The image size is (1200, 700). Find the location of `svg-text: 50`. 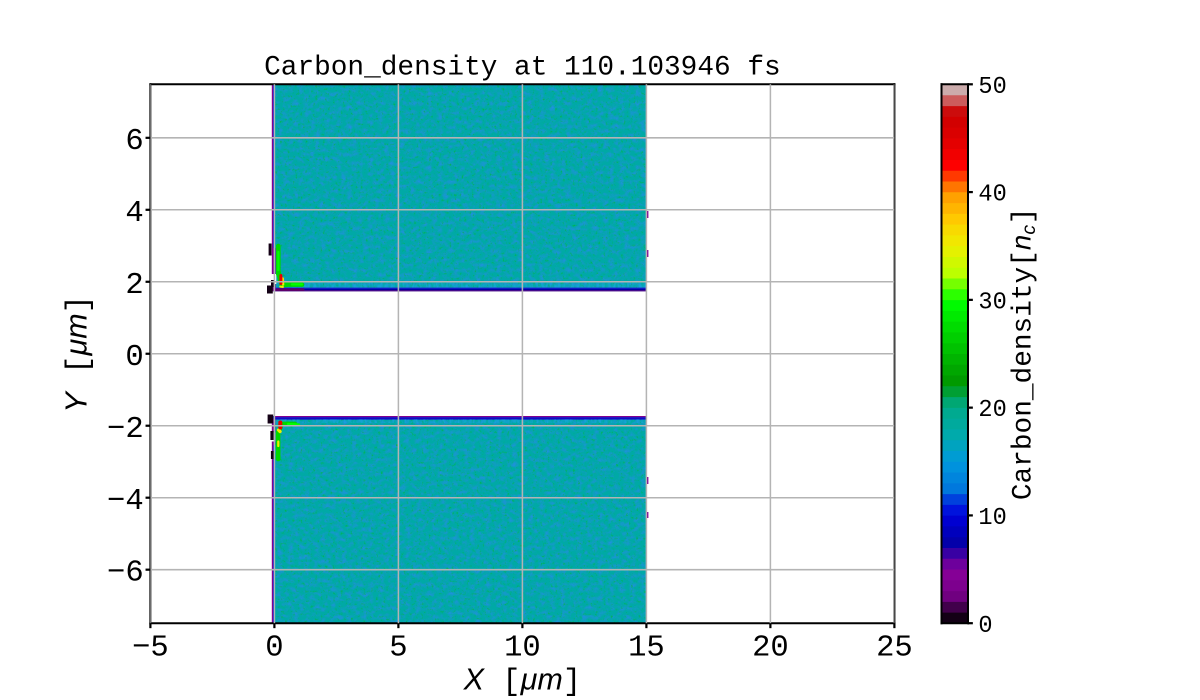

svg-text: 50 is located at coordinates (992, 87).